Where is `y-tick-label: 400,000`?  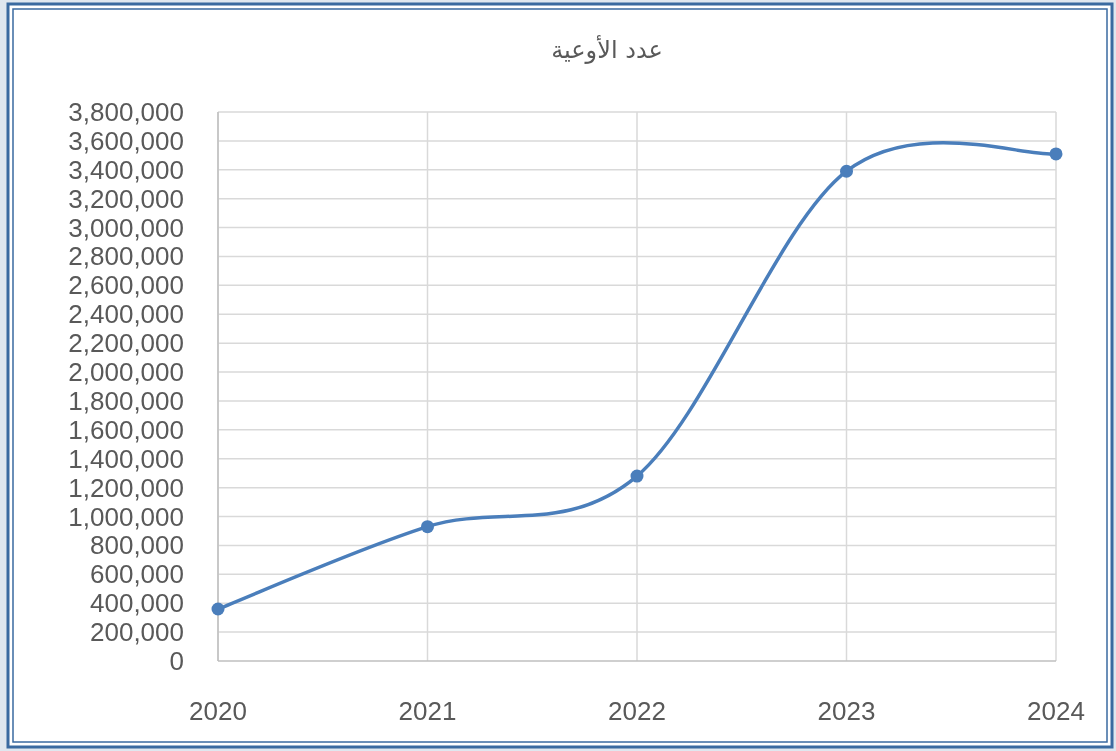 y-tick-label: 400,000 is located at coordinates (137, 603).